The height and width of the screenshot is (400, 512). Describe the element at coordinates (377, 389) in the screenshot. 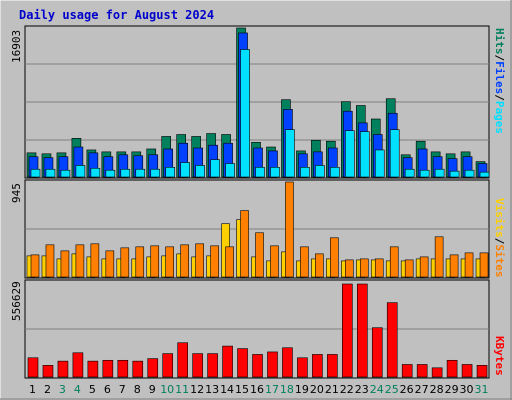

I see `day-label: 24` at that location.